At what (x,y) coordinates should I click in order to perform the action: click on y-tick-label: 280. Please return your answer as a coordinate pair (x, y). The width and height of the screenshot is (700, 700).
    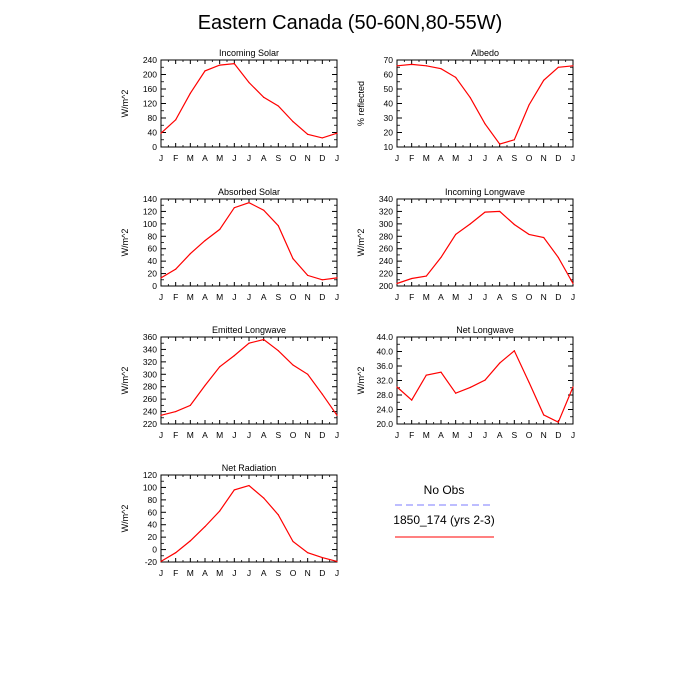
    Looking at the image, I should click on (150, 387).